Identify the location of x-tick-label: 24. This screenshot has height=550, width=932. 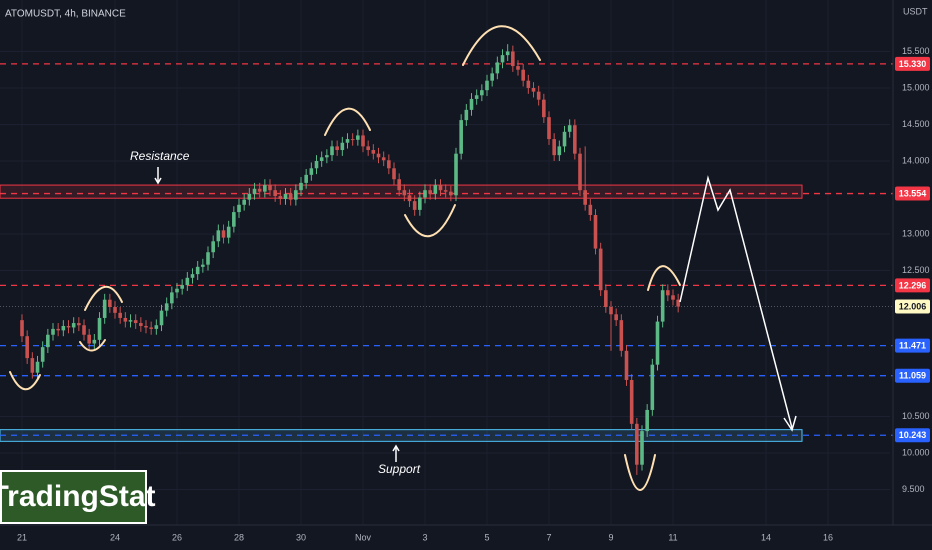
(115, 537).